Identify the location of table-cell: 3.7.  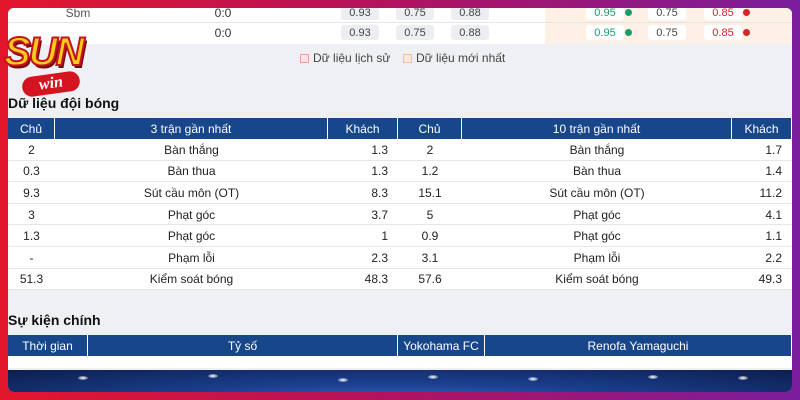
(379, 214).